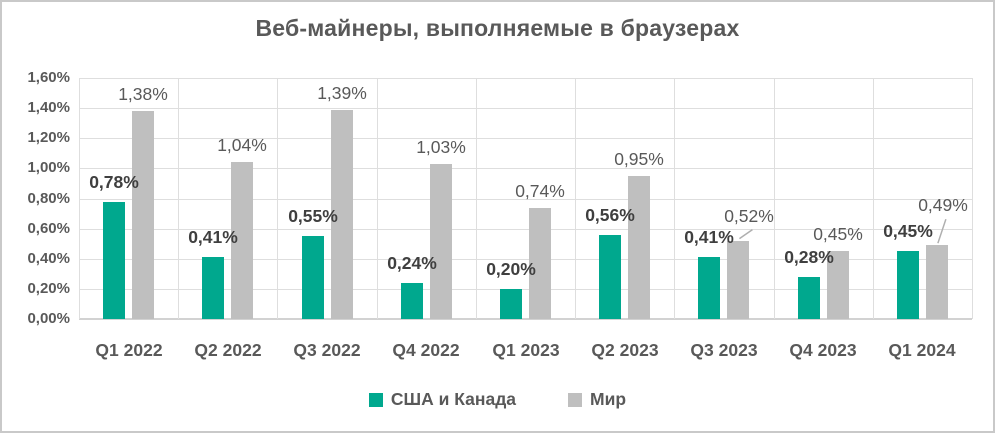  I want to click on y-axis-tick: 1,40%, so click(48, 107).